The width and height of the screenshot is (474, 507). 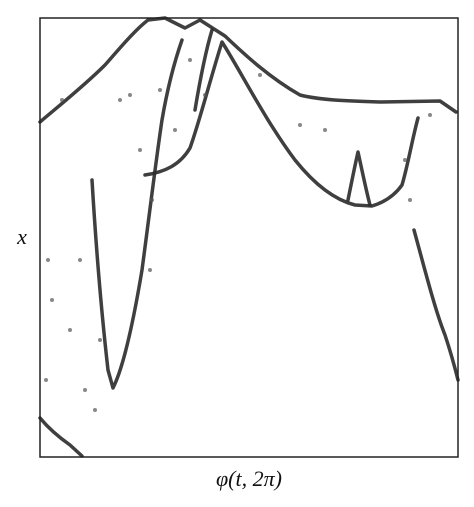 What do you see at coordinates (21, 236) in the screenshot?
I see `y-axis-label: x` at bounding box center [21, 236].